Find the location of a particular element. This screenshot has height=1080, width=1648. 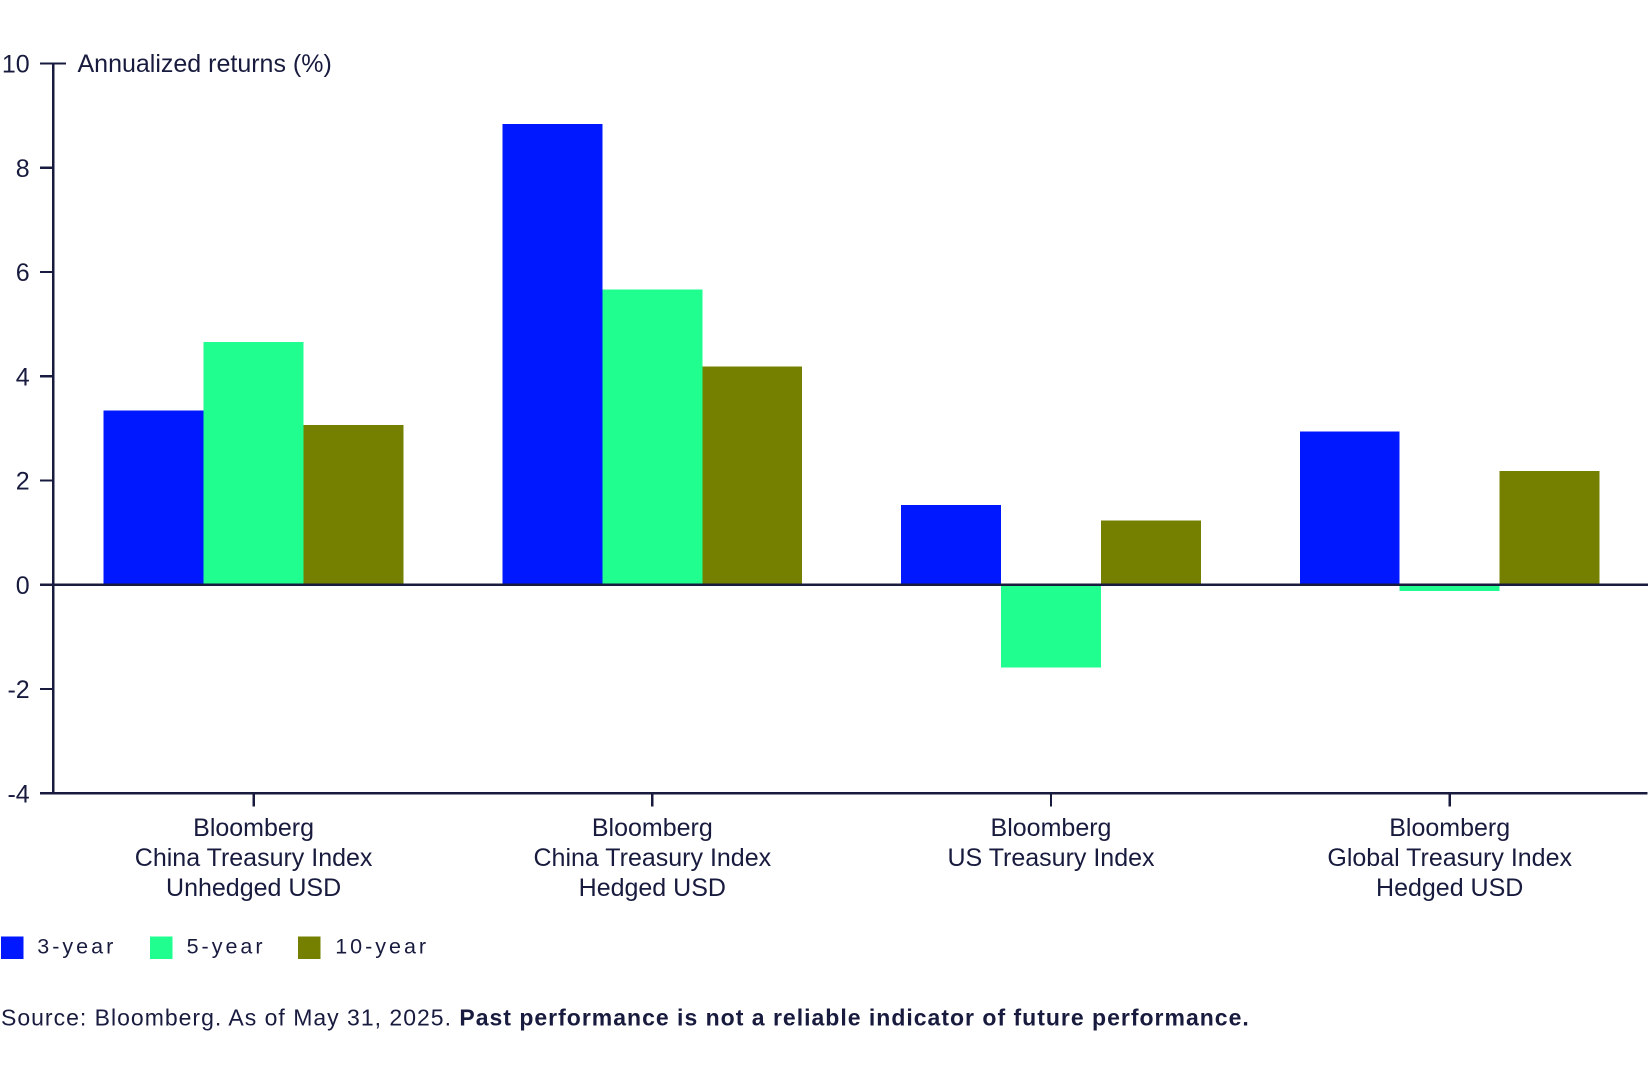

svg-text: -2 is located at coordinates (18, 690).